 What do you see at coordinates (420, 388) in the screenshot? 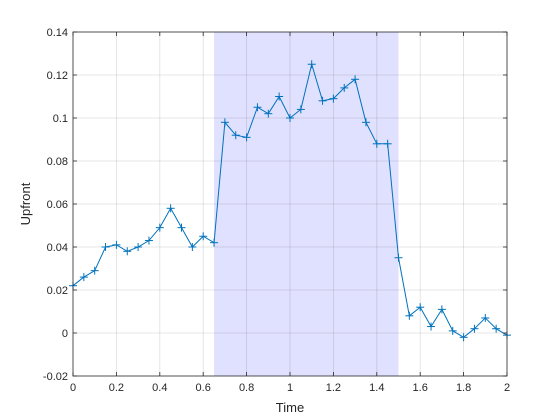
I see `x-tick-label: 1.6` at bounding box center [420, 388].